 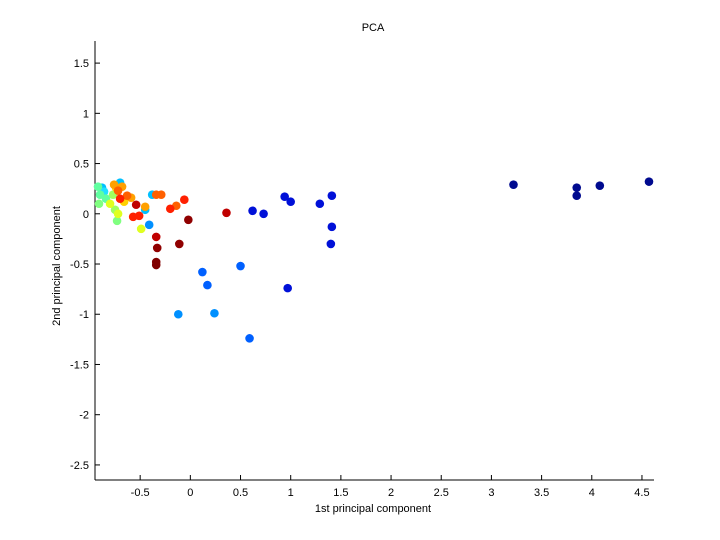 I want to click on x-tick-label: -0.5, so click(x=140, y=493).